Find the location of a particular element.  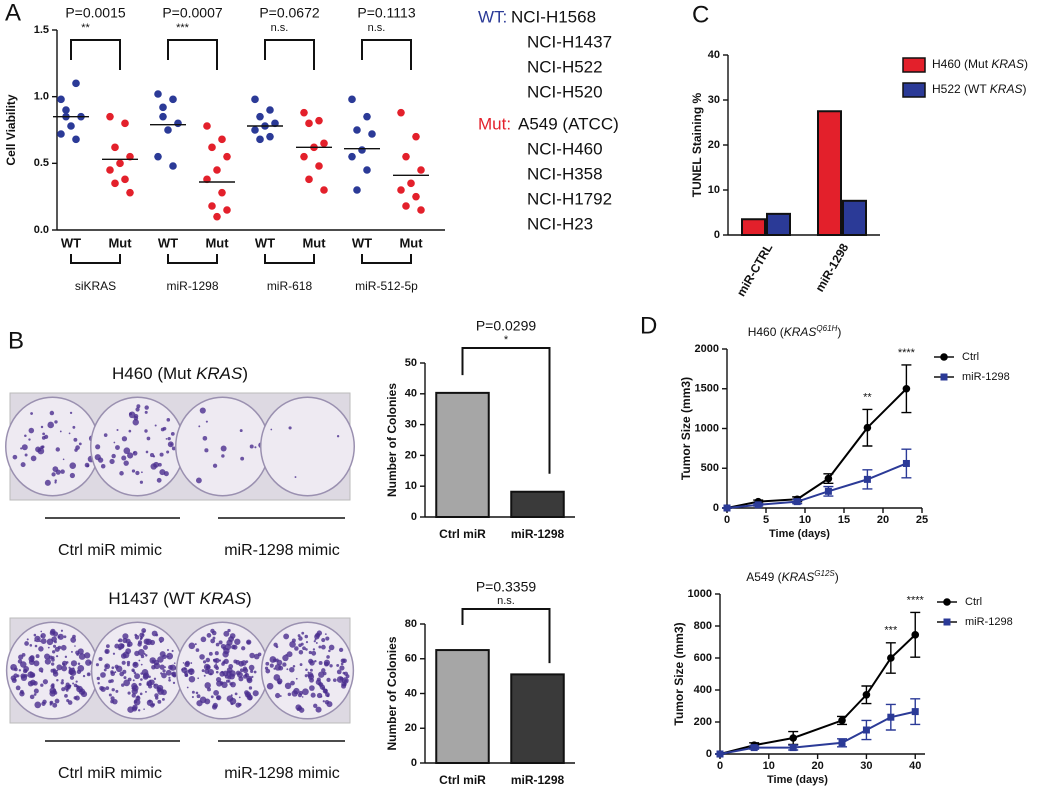

significance-bracket is located at coordinates (506, 636).